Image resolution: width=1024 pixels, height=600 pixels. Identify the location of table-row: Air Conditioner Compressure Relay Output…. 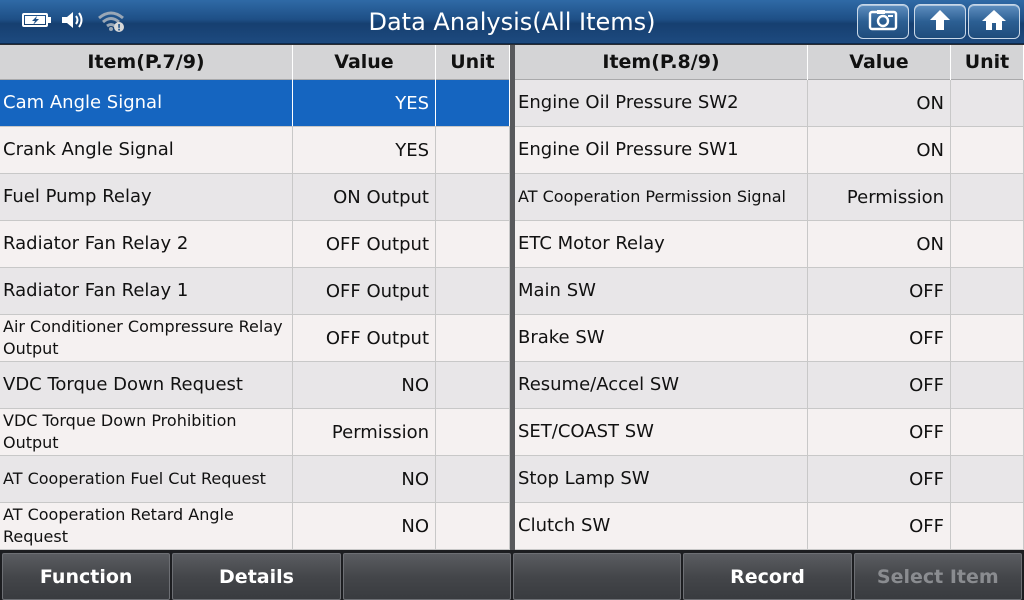
(255, 338).